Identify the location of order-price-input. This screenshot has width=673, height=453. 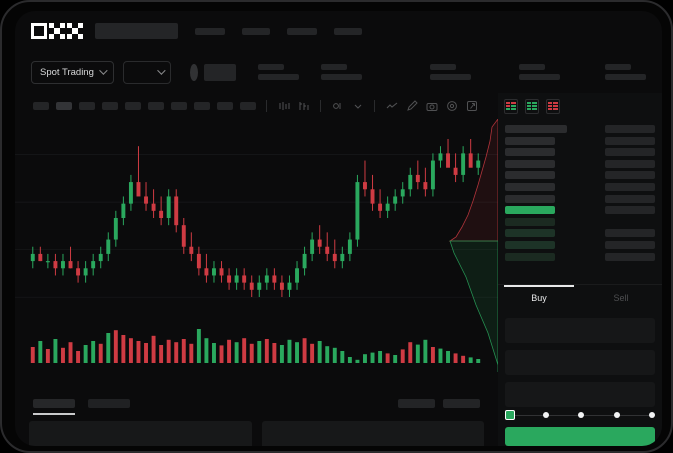
(580, 330).